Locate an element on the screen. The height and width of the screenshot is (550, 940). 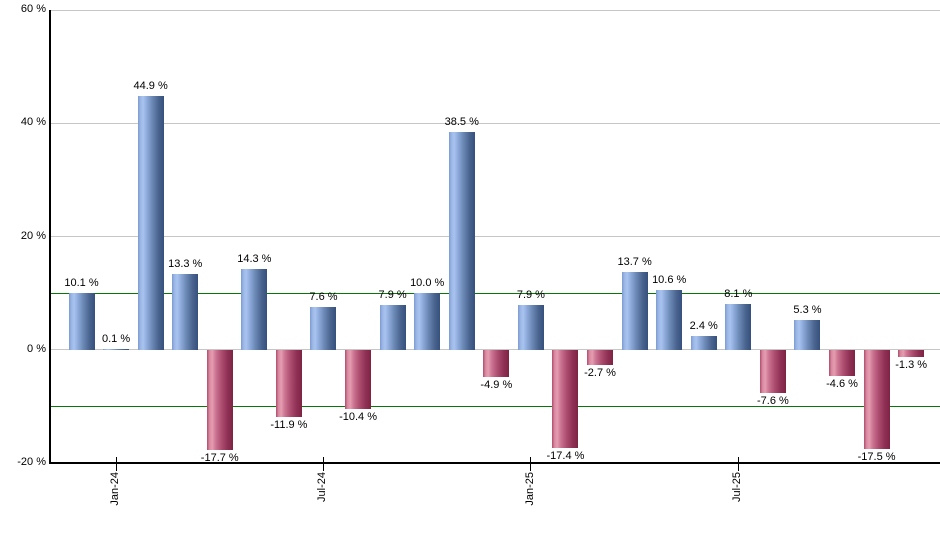
y-axis-tick-label: 20 % is located at coordinates (33, 235).